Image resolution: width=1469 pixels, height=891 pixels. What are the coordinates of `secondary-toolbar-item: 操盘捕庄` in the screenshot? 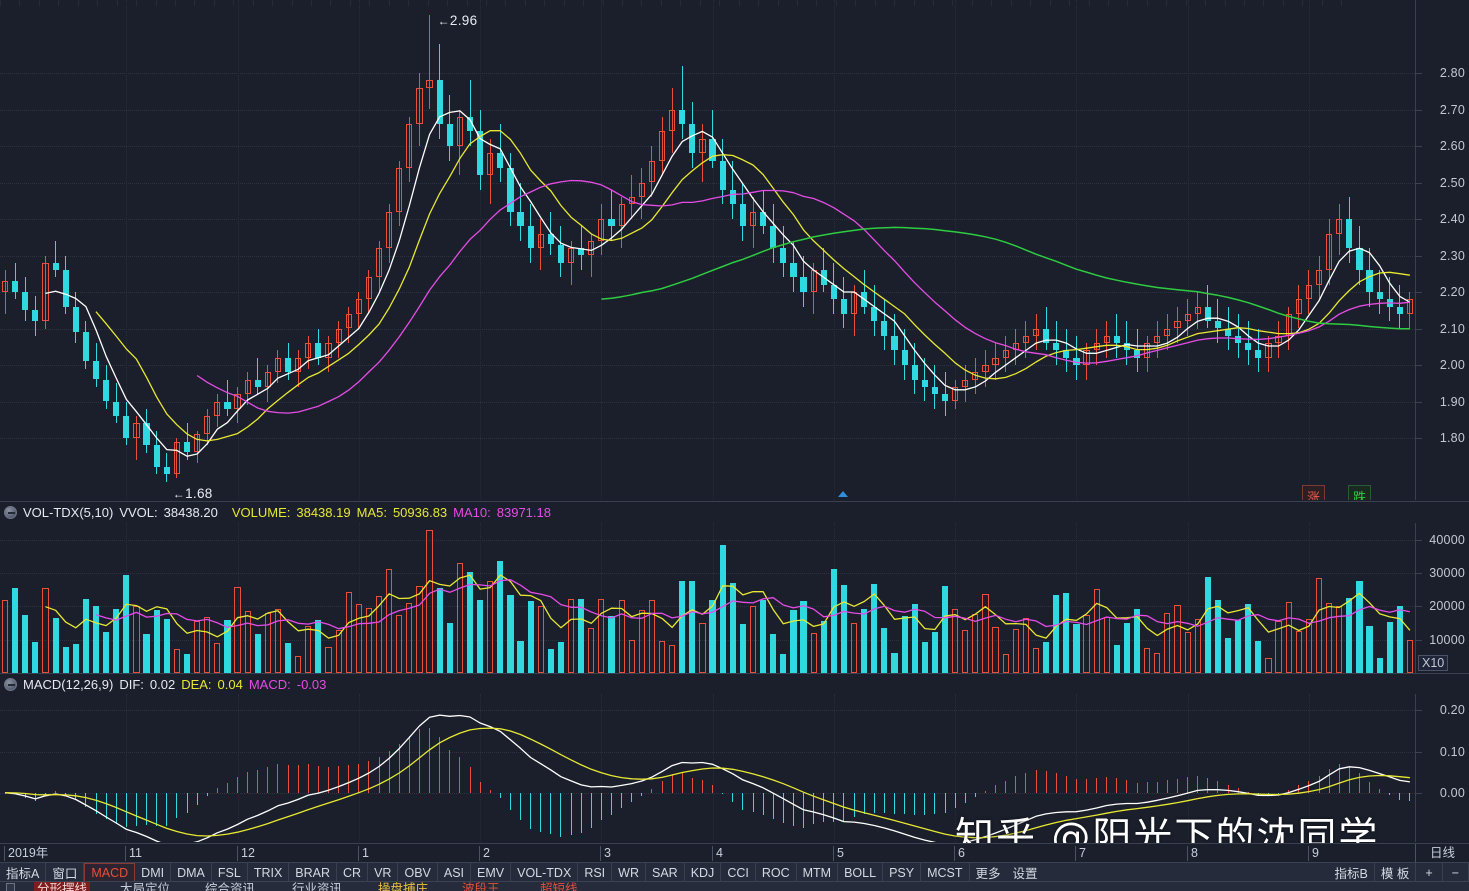 It's located at (403, 886).